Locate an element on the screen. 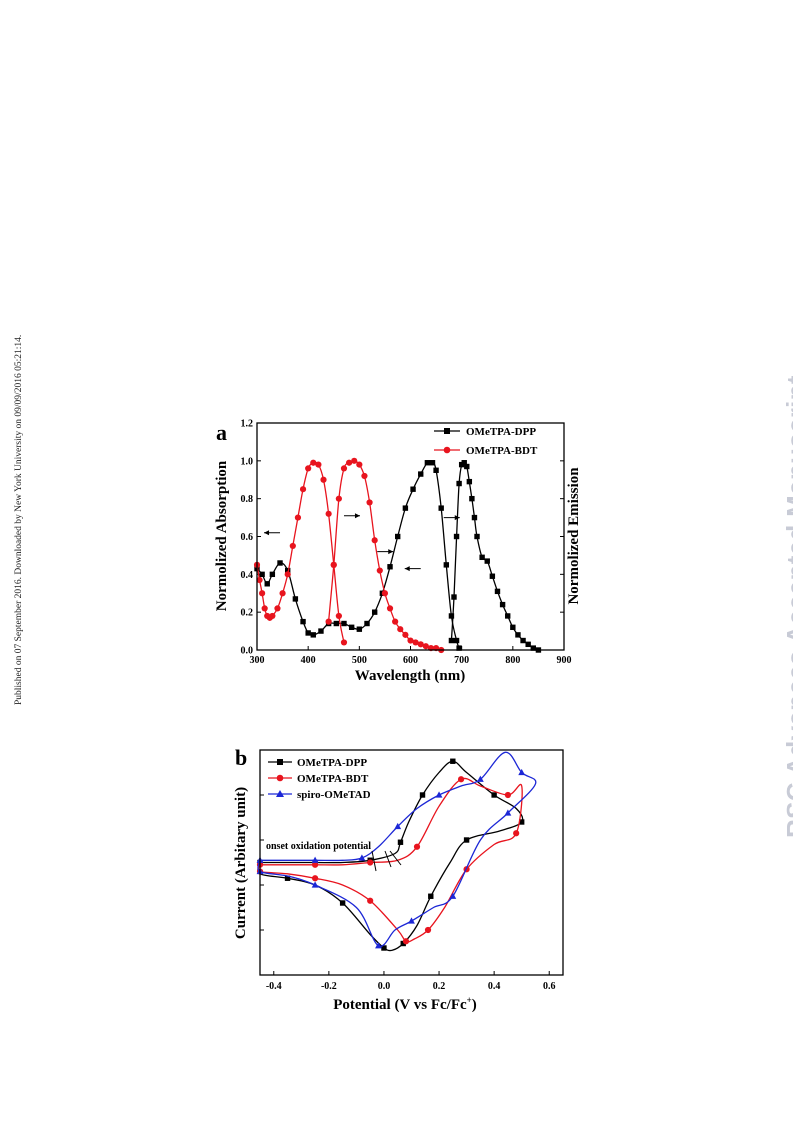  x-axis-title-a: Wavelength (nm) is located at coordinates (410, 676).